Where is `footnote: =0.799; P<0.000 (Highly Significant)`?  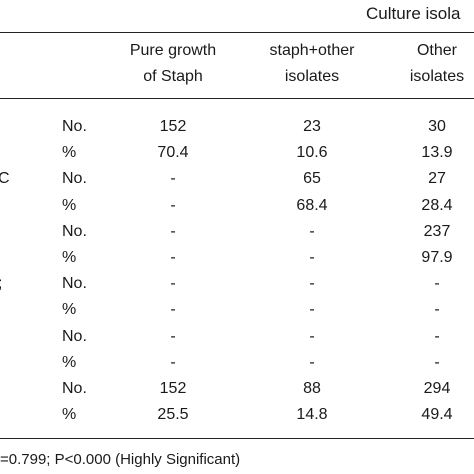
footnote: =0.799; P<0.000 (Highly Significant) is located at coordinates (120, 459).